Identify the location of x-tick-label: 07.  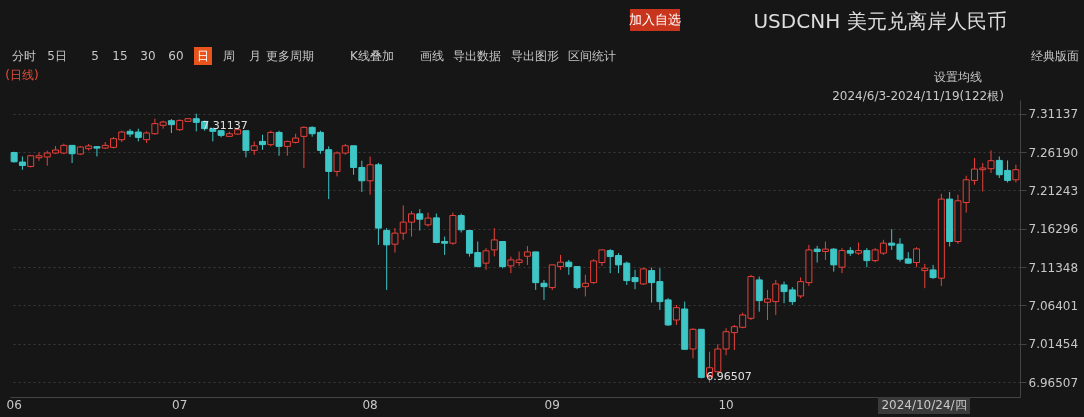
(180, 404).